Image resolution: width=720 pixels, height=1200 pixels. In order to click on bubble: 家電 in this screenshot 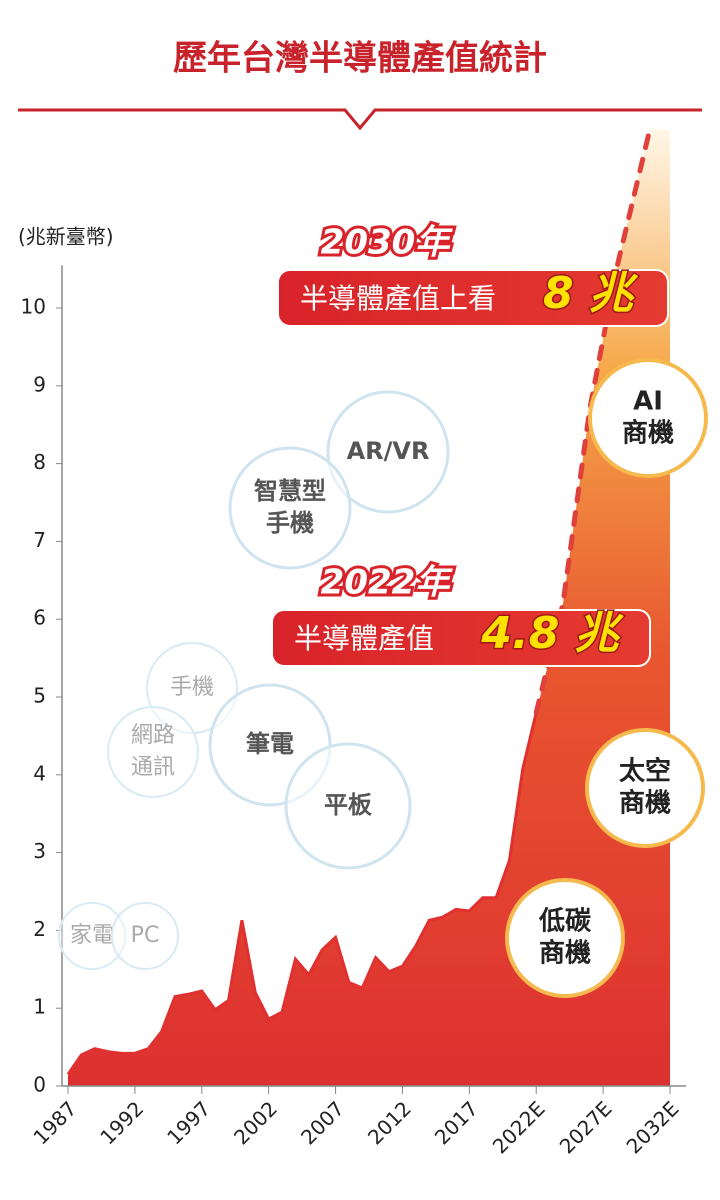, I will do `click(92, 936)`.